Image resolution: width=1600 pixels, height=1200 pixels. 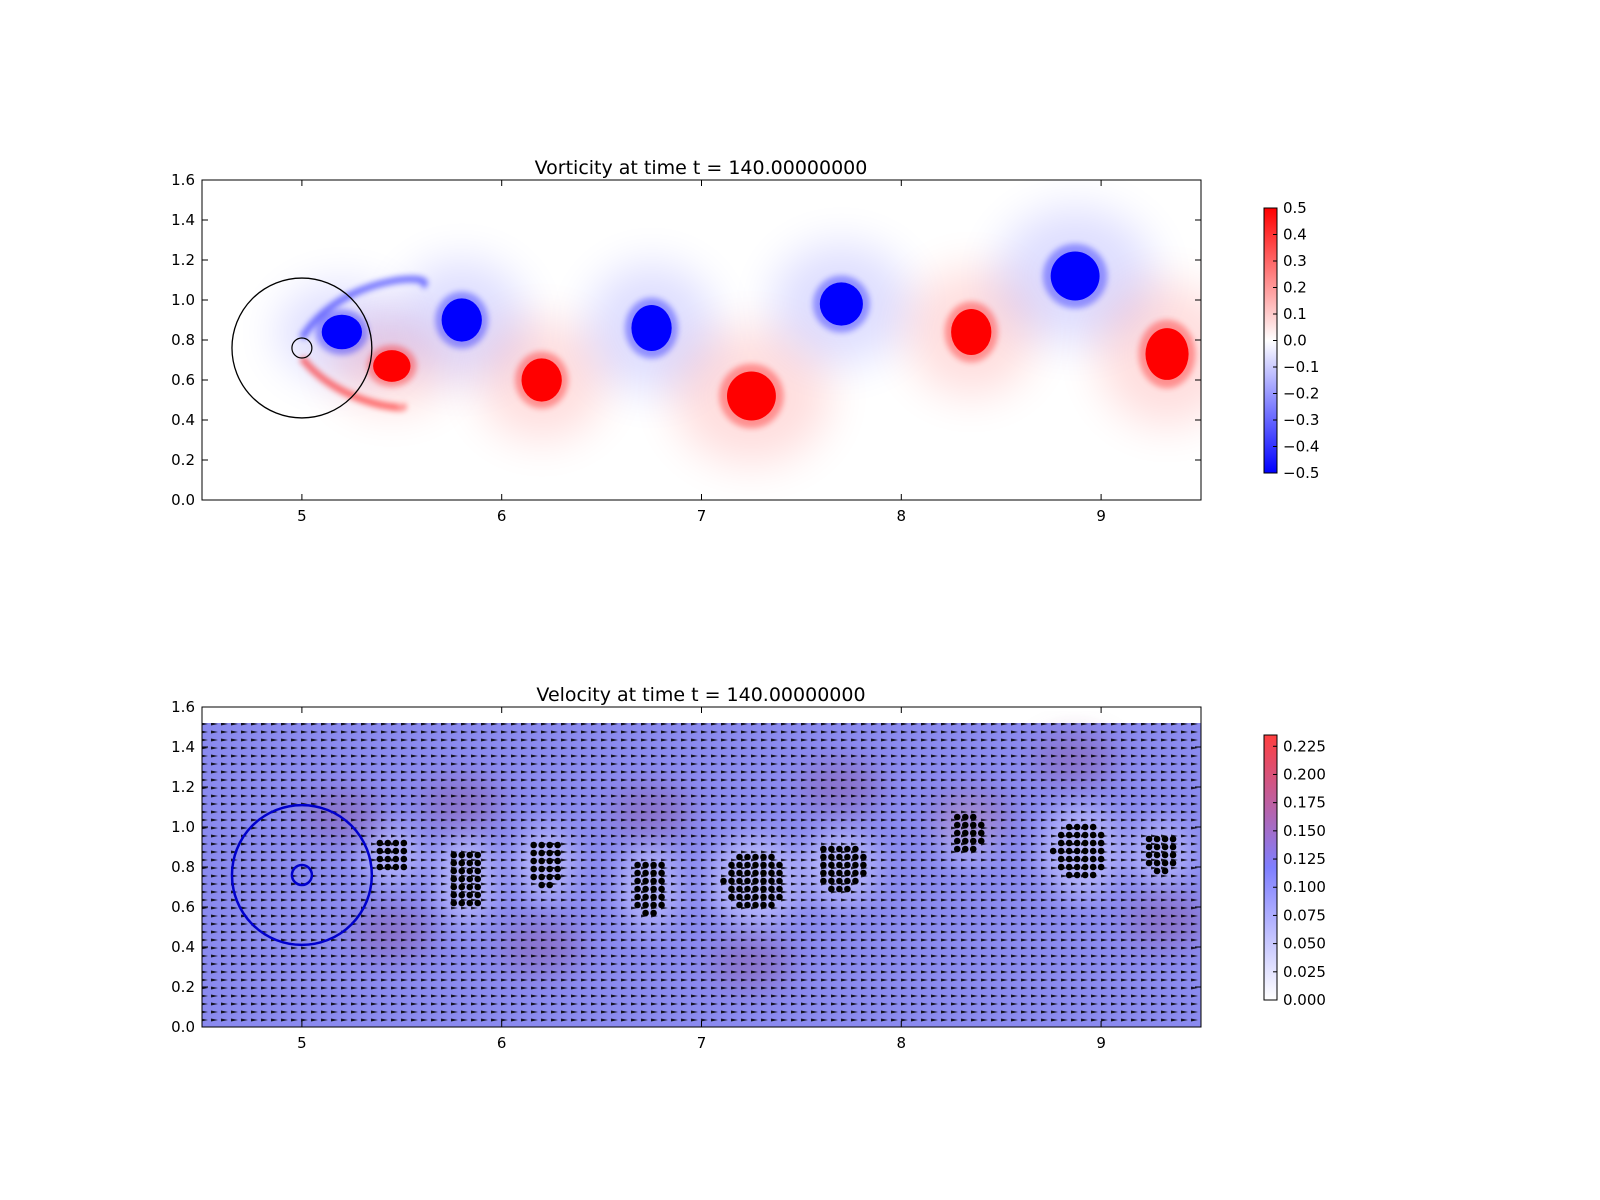 What do you see at coordinates (183, 460) in the screenshot?
I see `y-tick-label: 0.2` at bounding box center [183, 460].